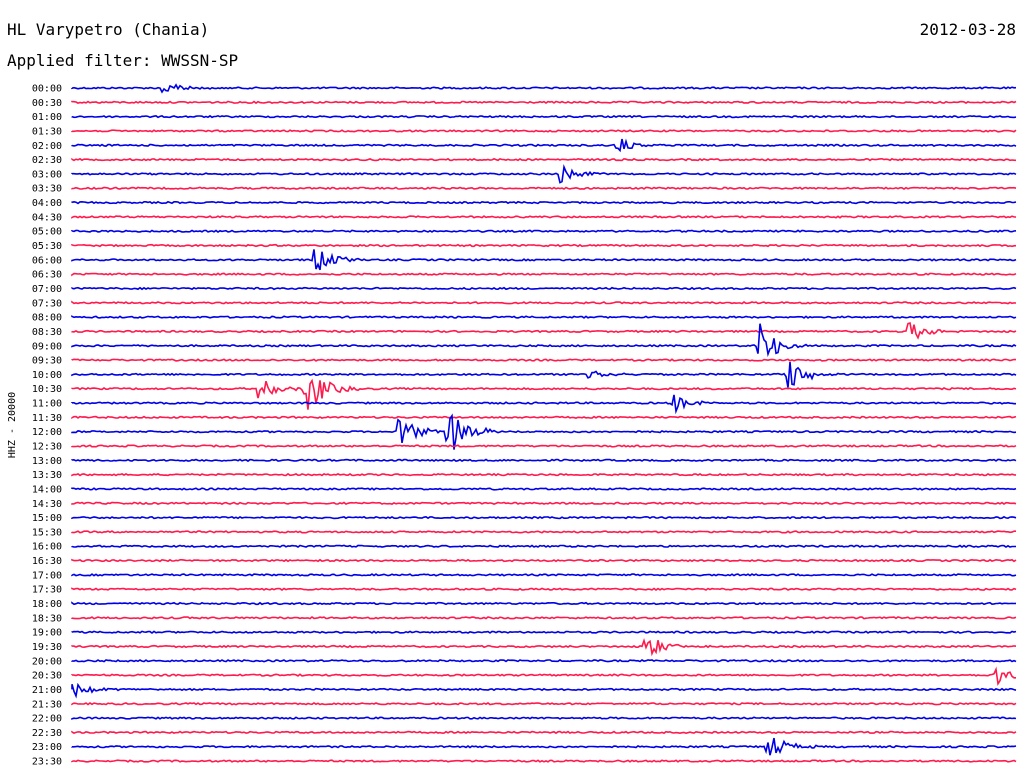  Describe the element at coordinates (47, 174) in the screenshot. I see `tick-label: 03:00` at that location.